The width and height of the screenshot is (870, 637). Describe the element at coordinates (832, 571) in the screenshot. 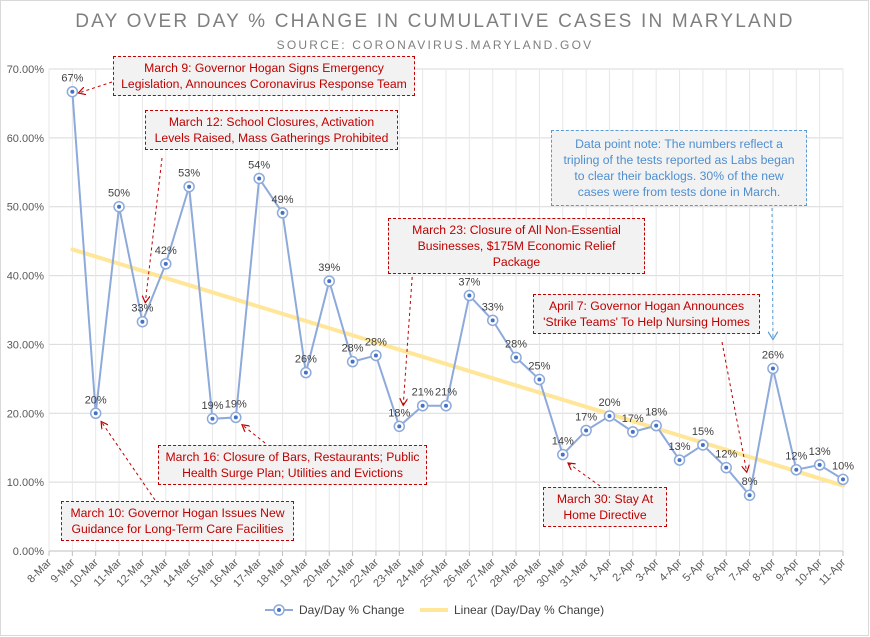

I see `x-tick-label: 11-Apr` at that location.